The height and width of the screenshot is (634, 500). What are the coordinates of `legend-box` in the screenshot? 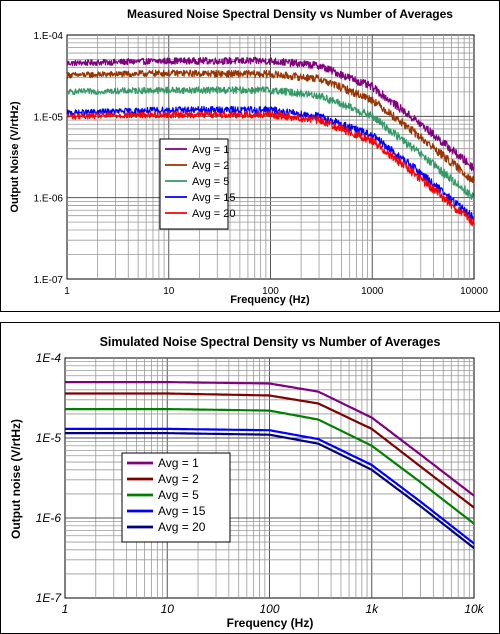 It's located at (194, 184).